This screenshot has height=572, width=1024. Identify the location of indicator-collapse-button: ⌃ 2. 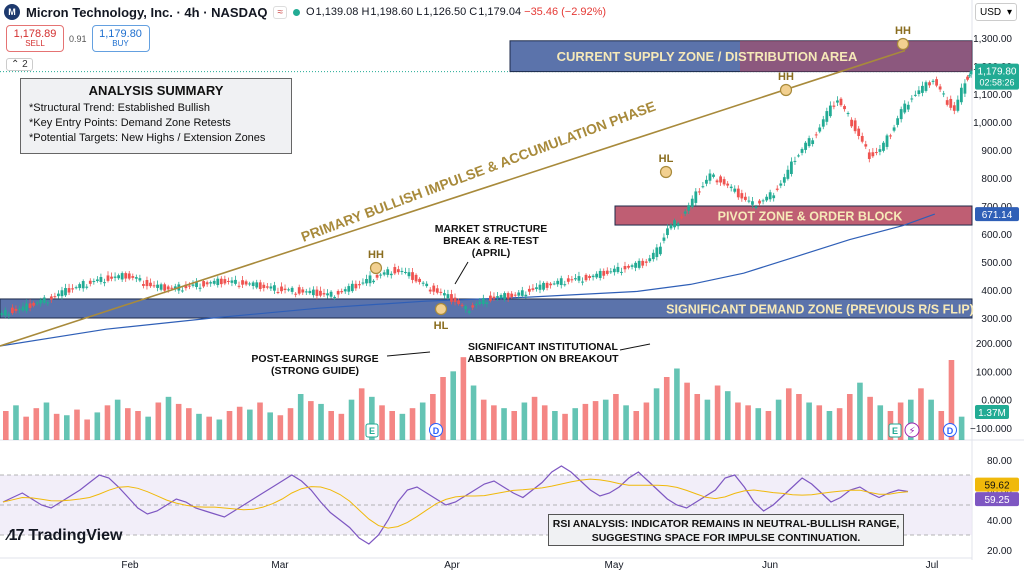
(19, 64).